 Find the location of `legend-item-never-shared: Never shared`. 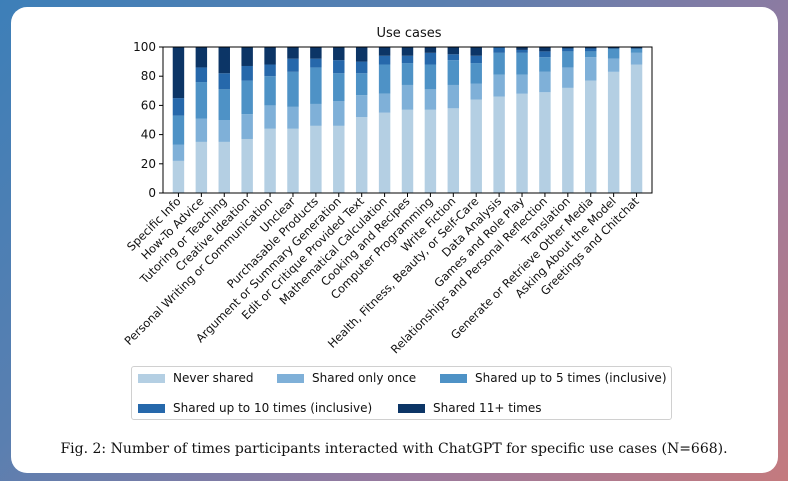

legend-item-never-shared: Never shared is located at coordinates (195, 378).